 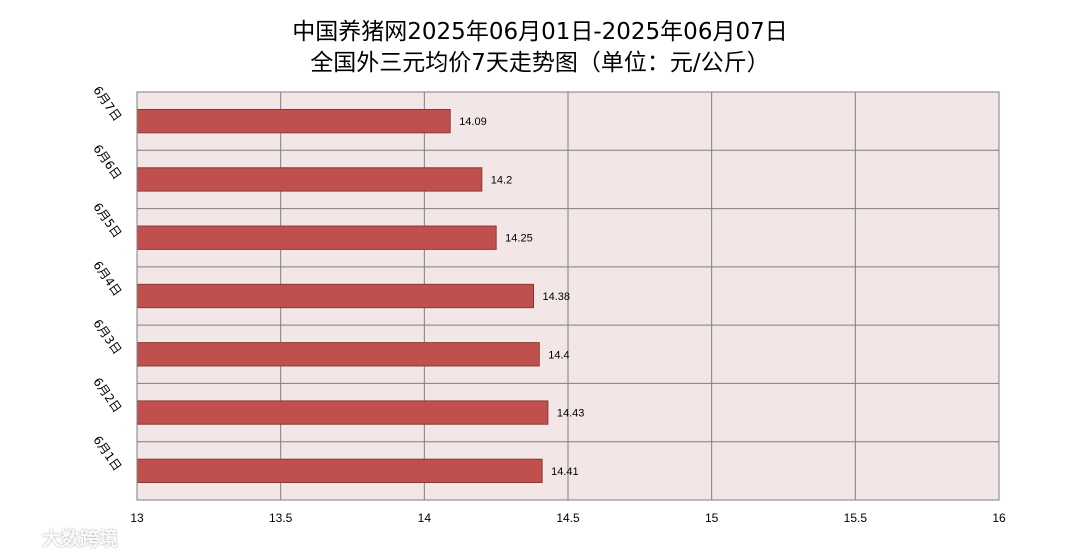 I want to click on category-label: 6月1日, so click(x=107, y=453).